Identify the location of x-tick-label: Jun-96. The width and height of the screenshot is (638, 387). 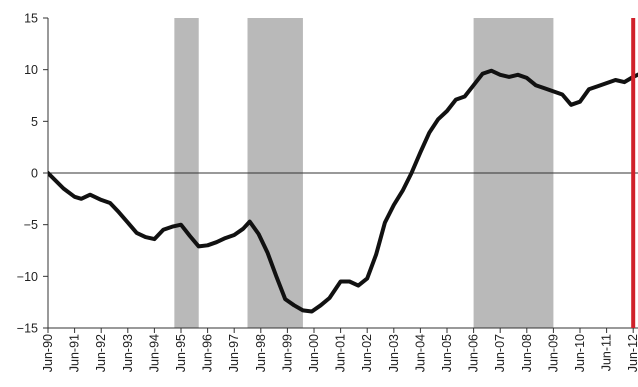
(208, 353).